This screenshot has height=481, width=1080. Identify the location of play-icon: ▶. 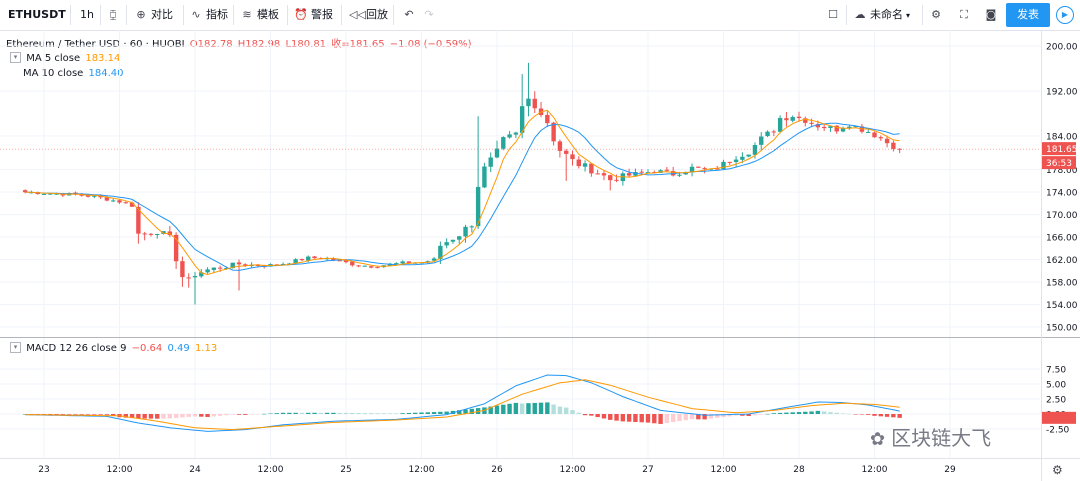
(1065, 15).